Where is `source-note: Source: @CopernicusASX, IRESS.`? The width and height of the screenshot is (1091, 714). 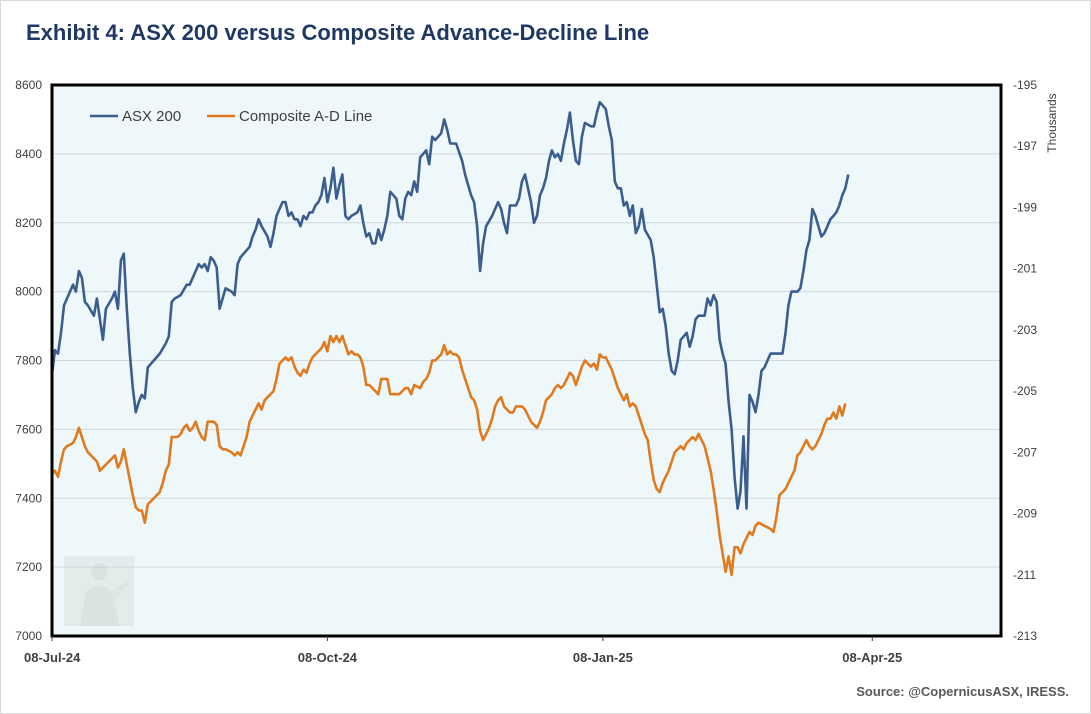
source-note: Source: @CopernicusASX, IRESS. is located at coordinates (962, 691).